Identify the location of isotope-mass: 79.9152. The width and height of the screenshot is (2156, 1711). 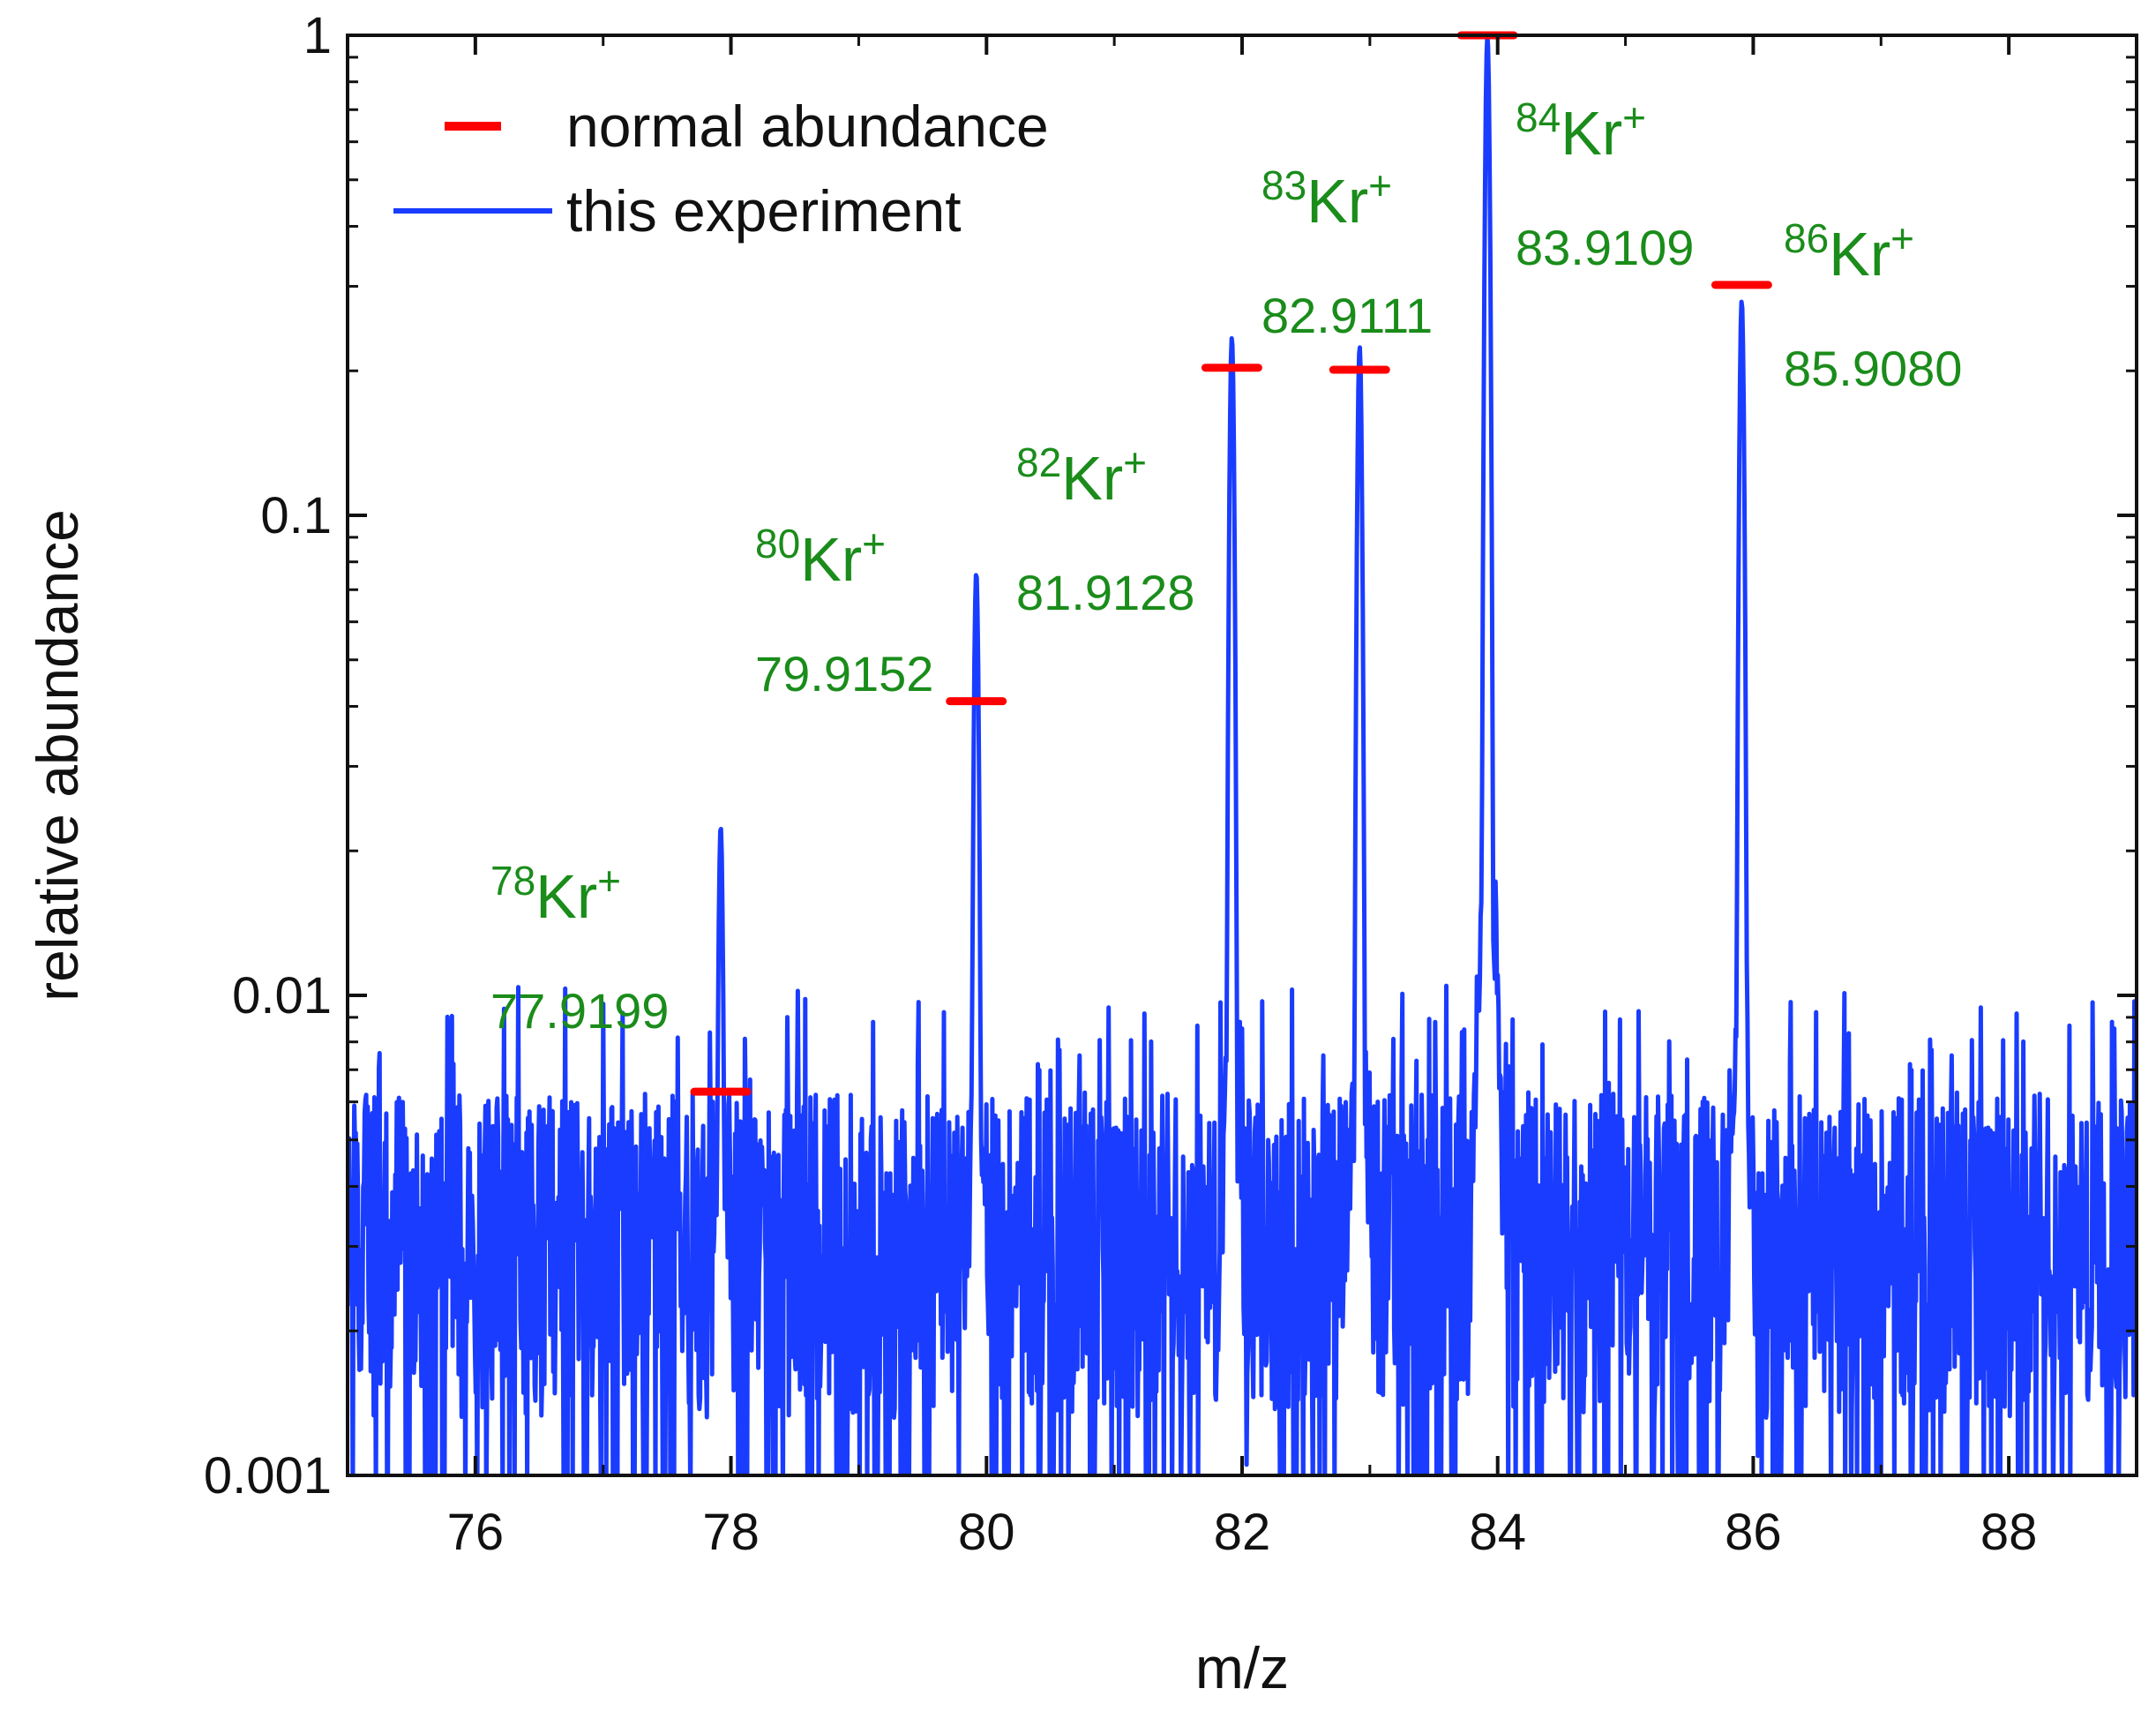
(844, 674).